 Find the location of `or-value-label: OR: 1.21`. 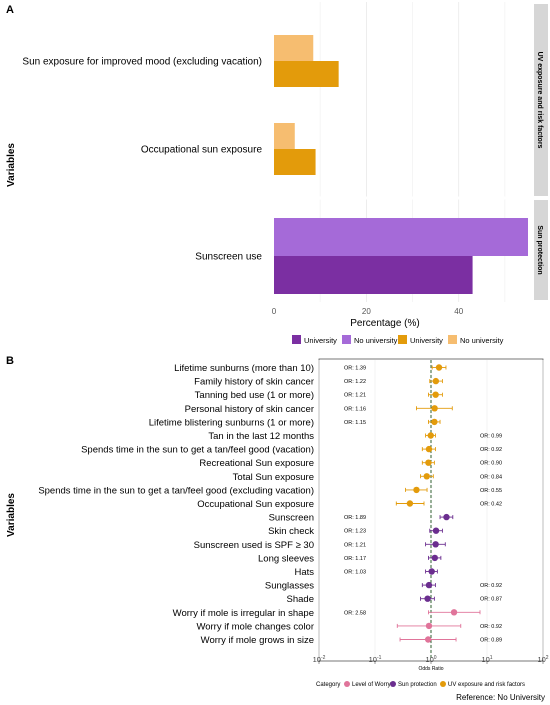

or-value-label: OR: 1.21 is located at coordinates (355, 545).